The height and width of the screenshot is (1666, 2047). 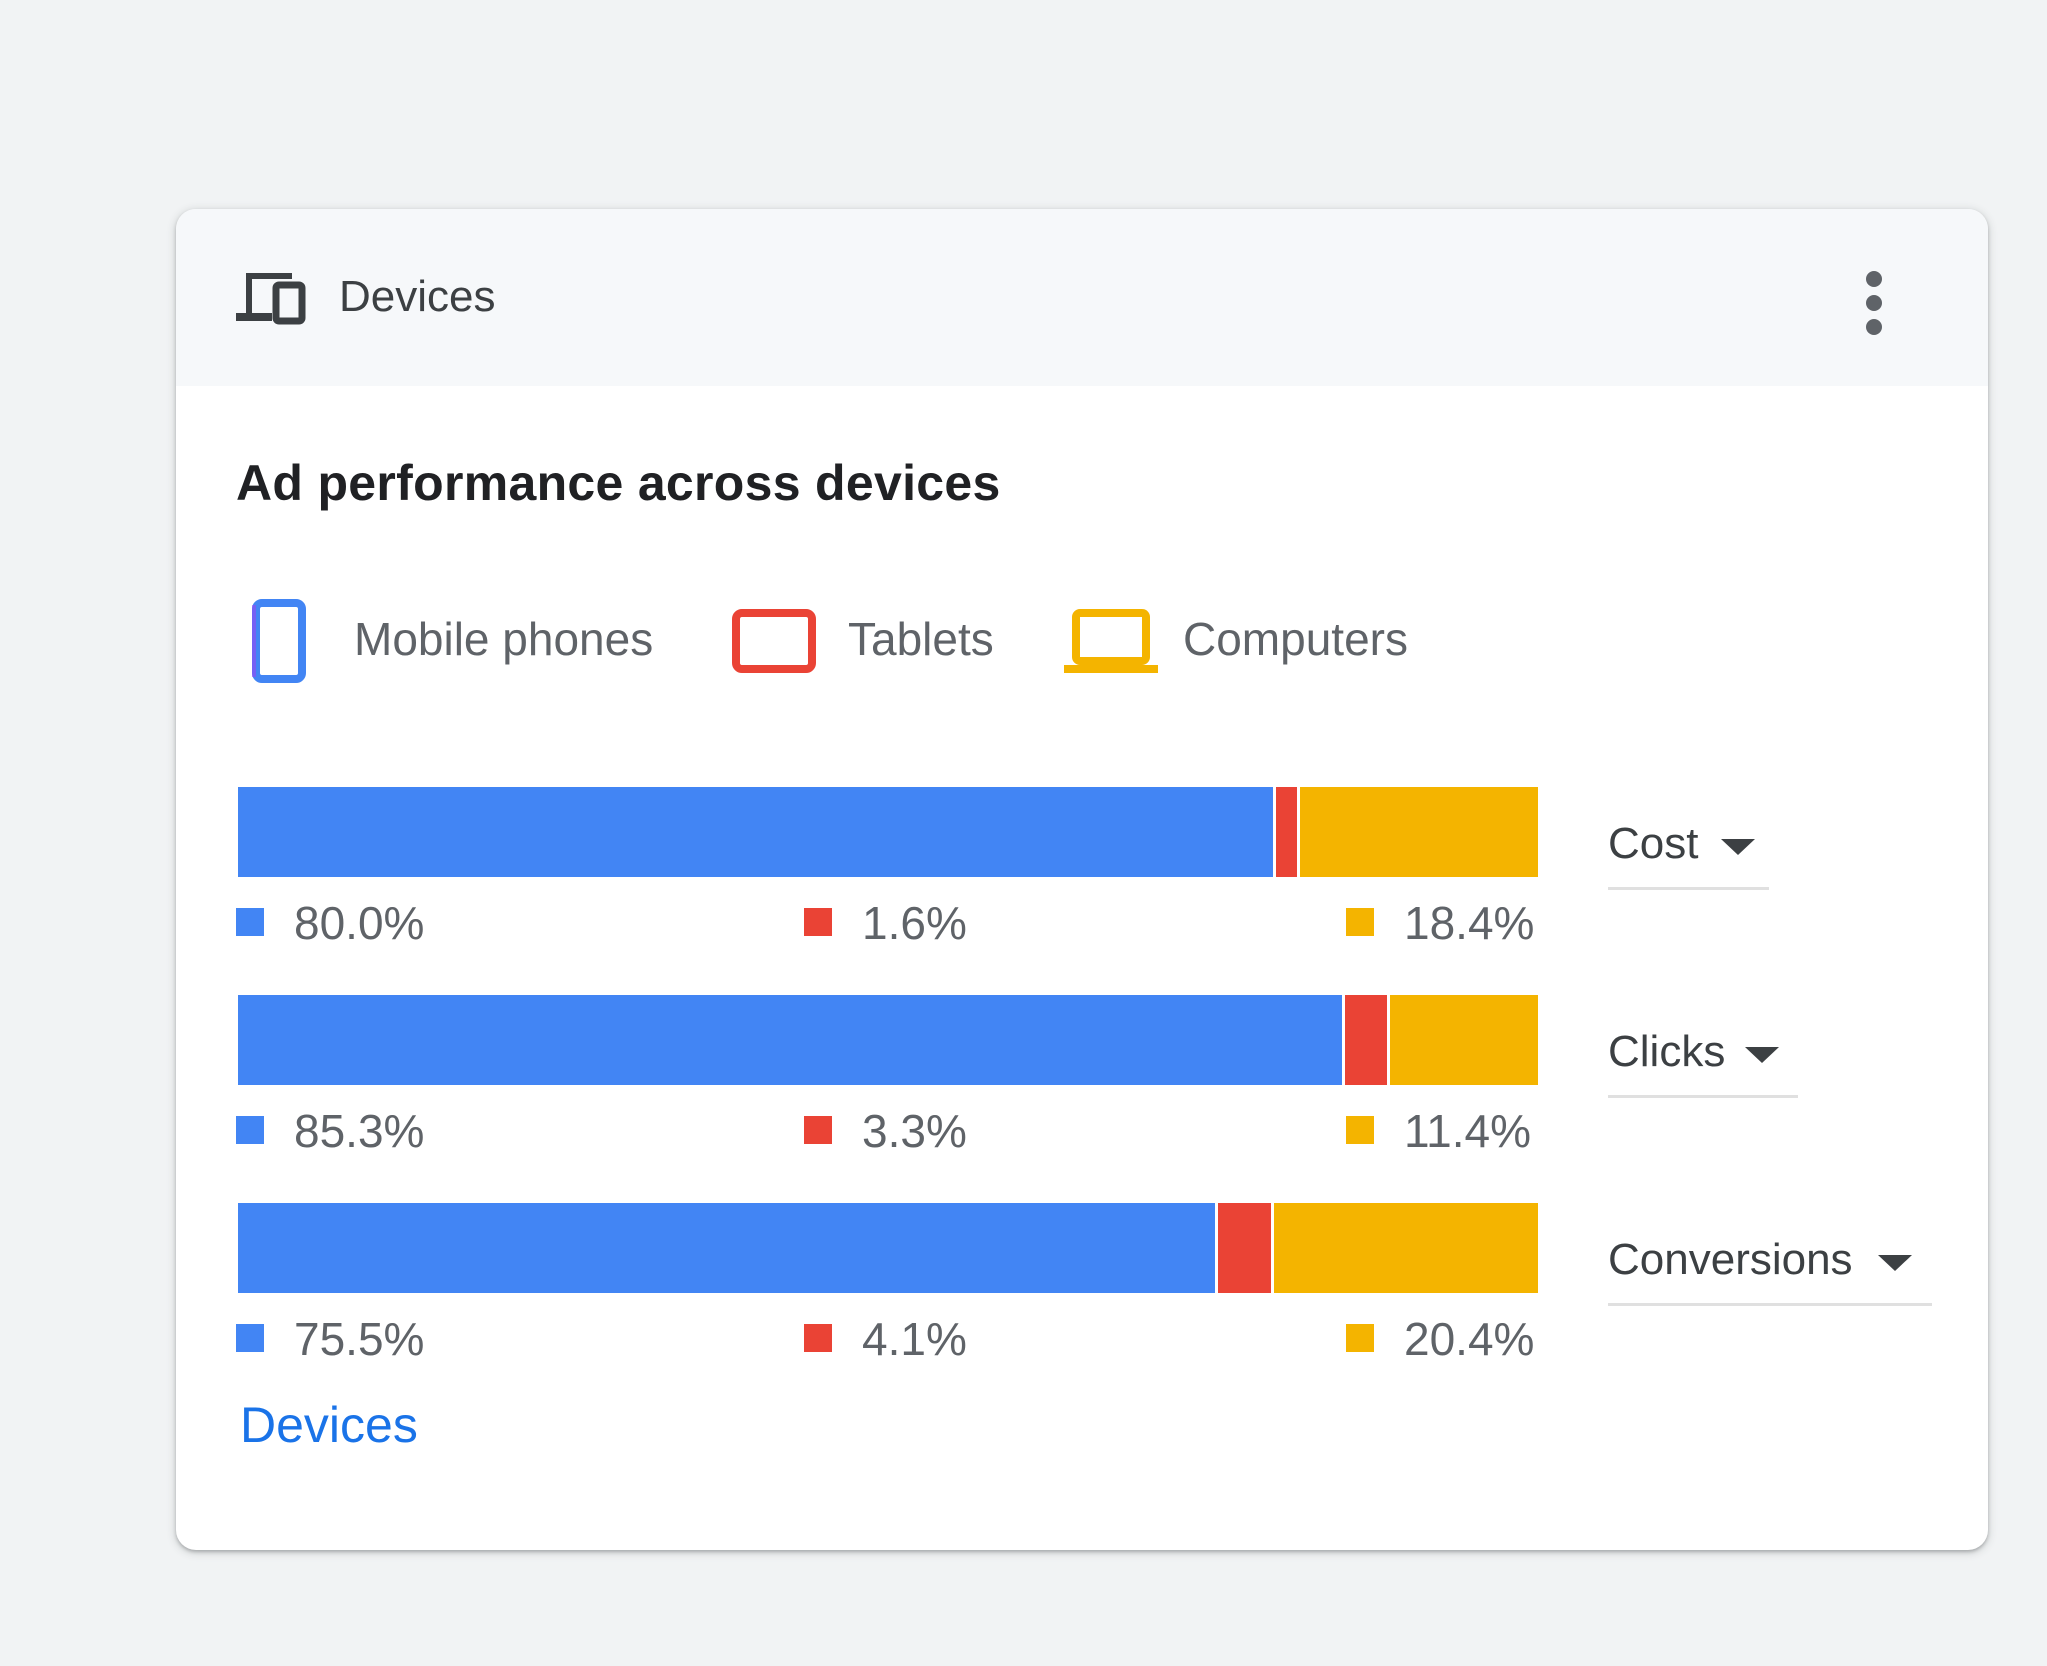 I want to click on stacked-bar-cost, so click(x=888, y=832).